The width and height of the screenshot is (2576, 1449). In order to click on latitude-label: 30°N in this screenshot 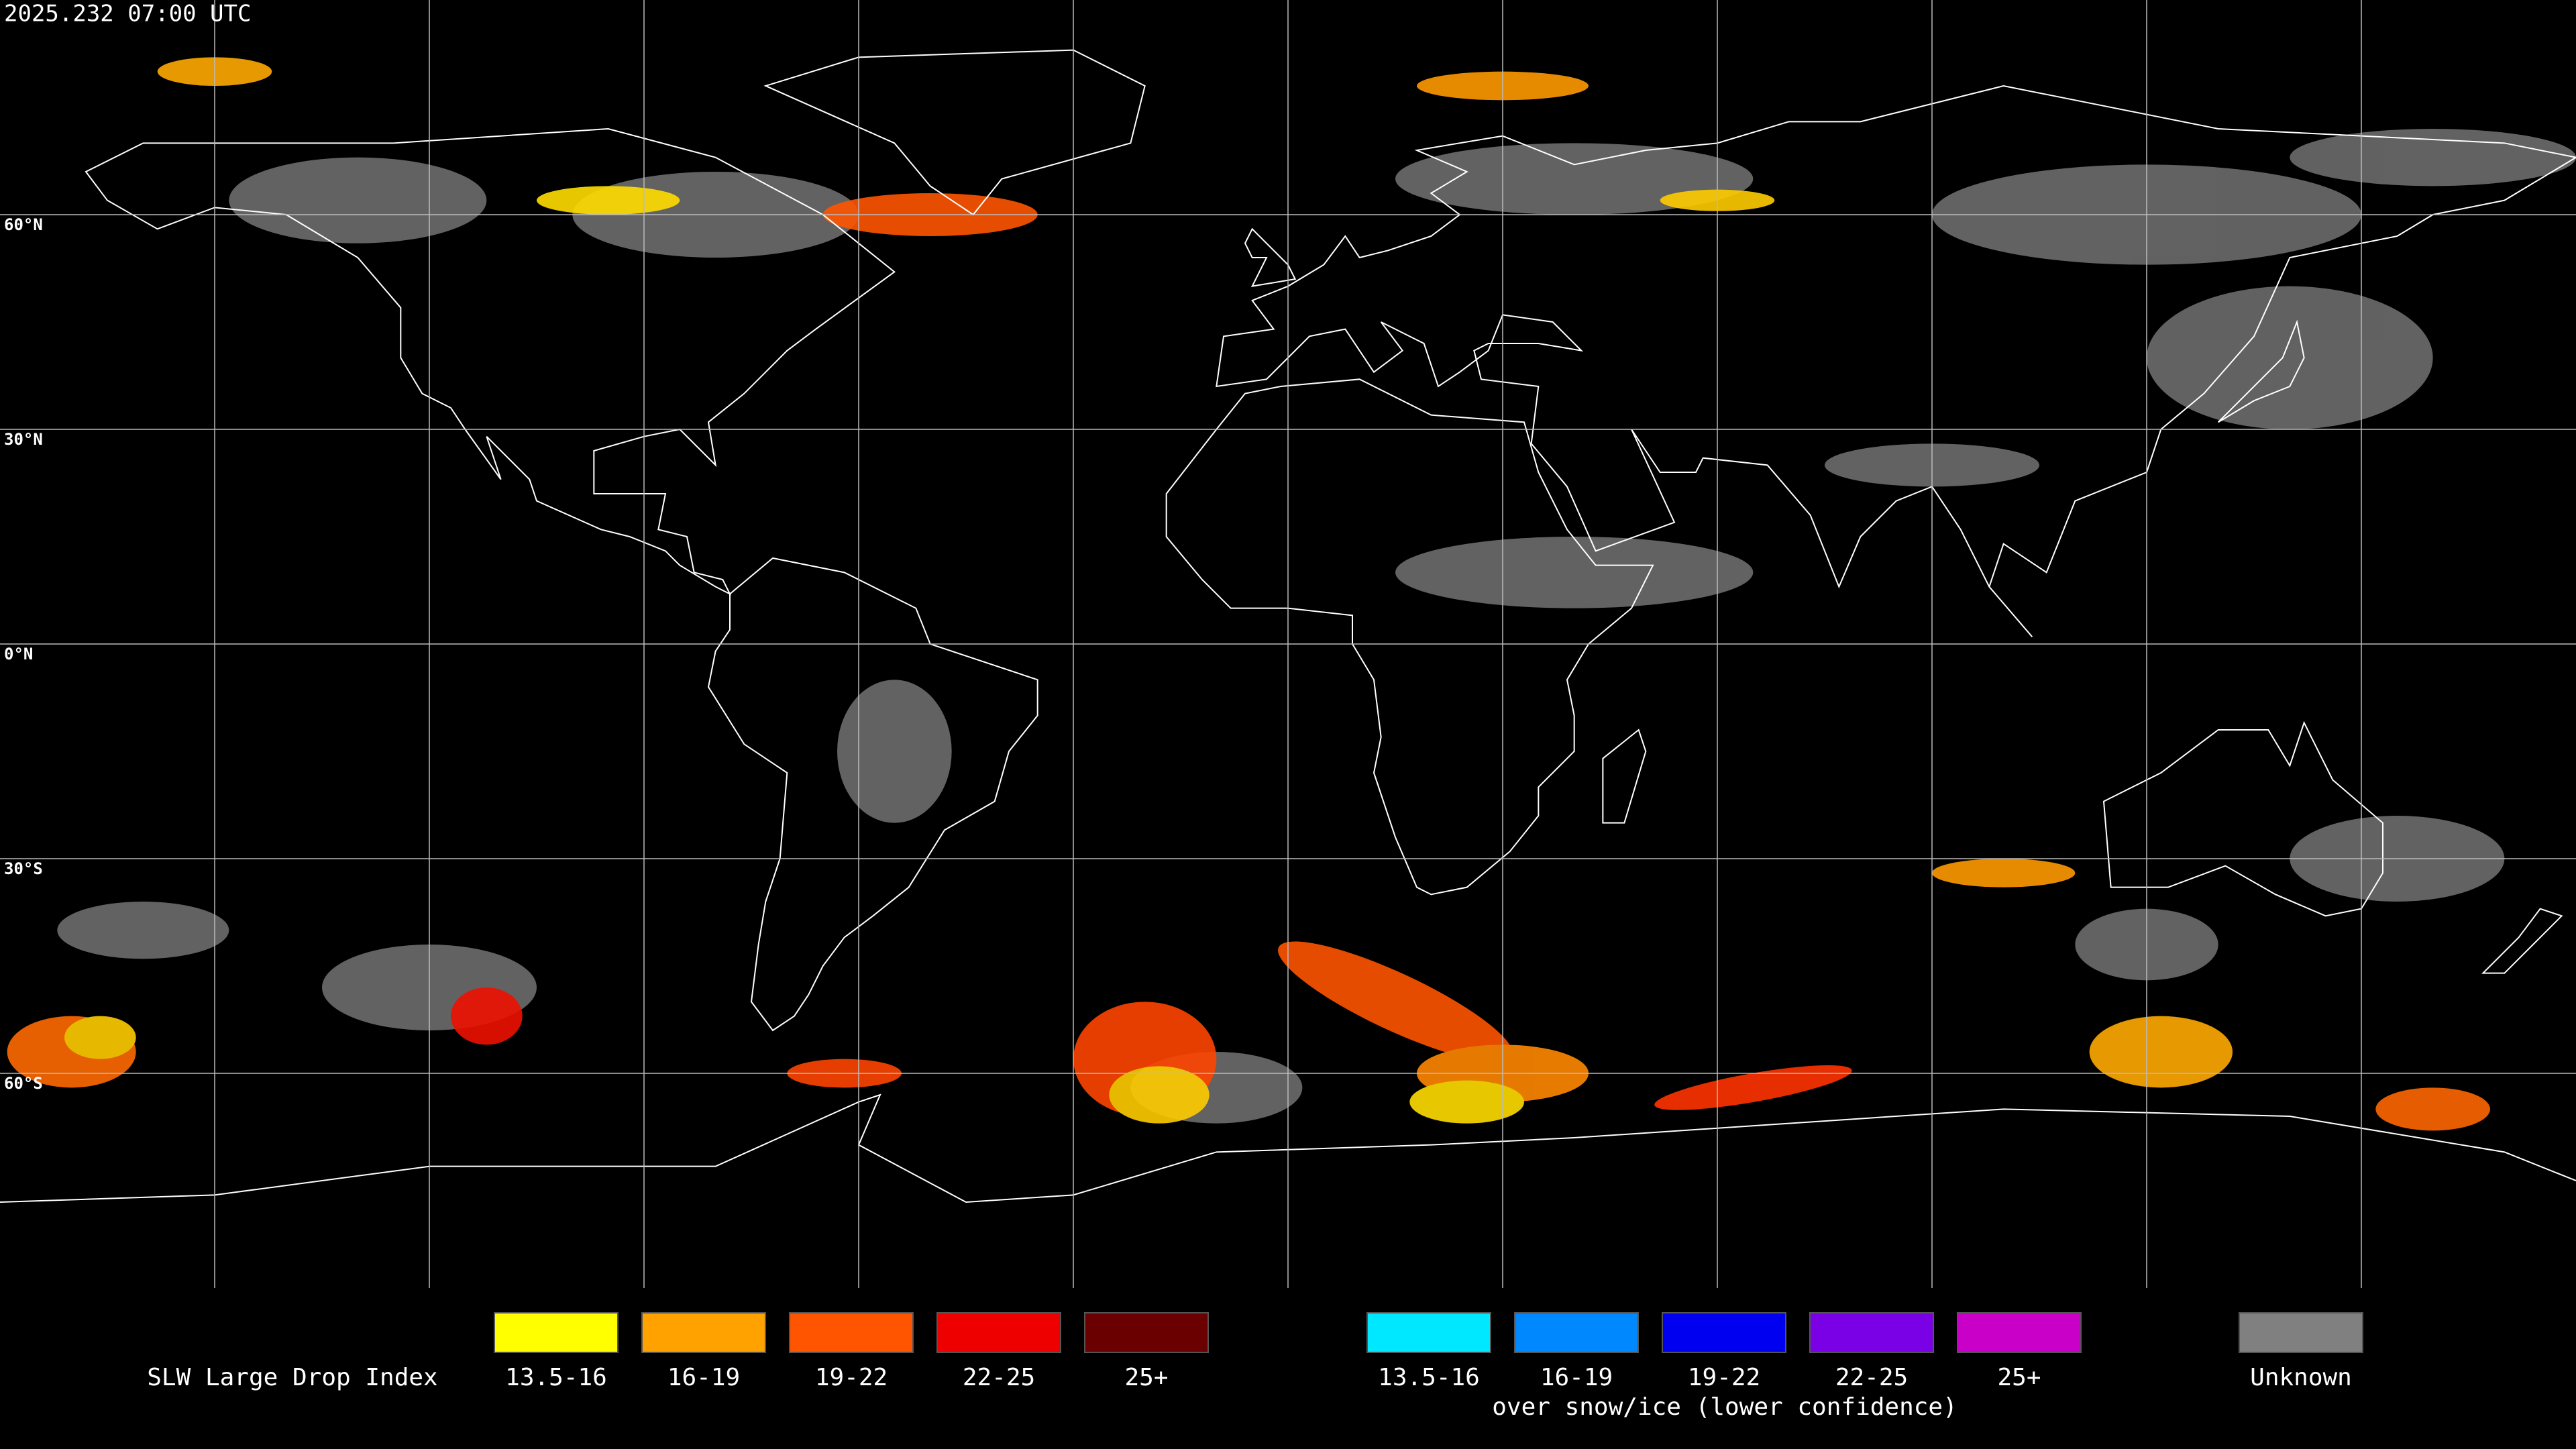, I will do `click(23, 439)`.